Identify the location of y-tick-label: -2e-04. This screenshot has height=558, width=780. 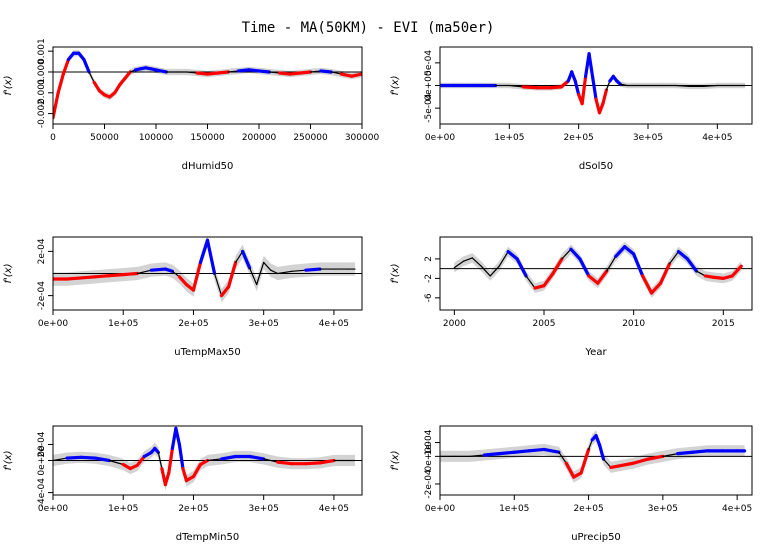
(429, 483).